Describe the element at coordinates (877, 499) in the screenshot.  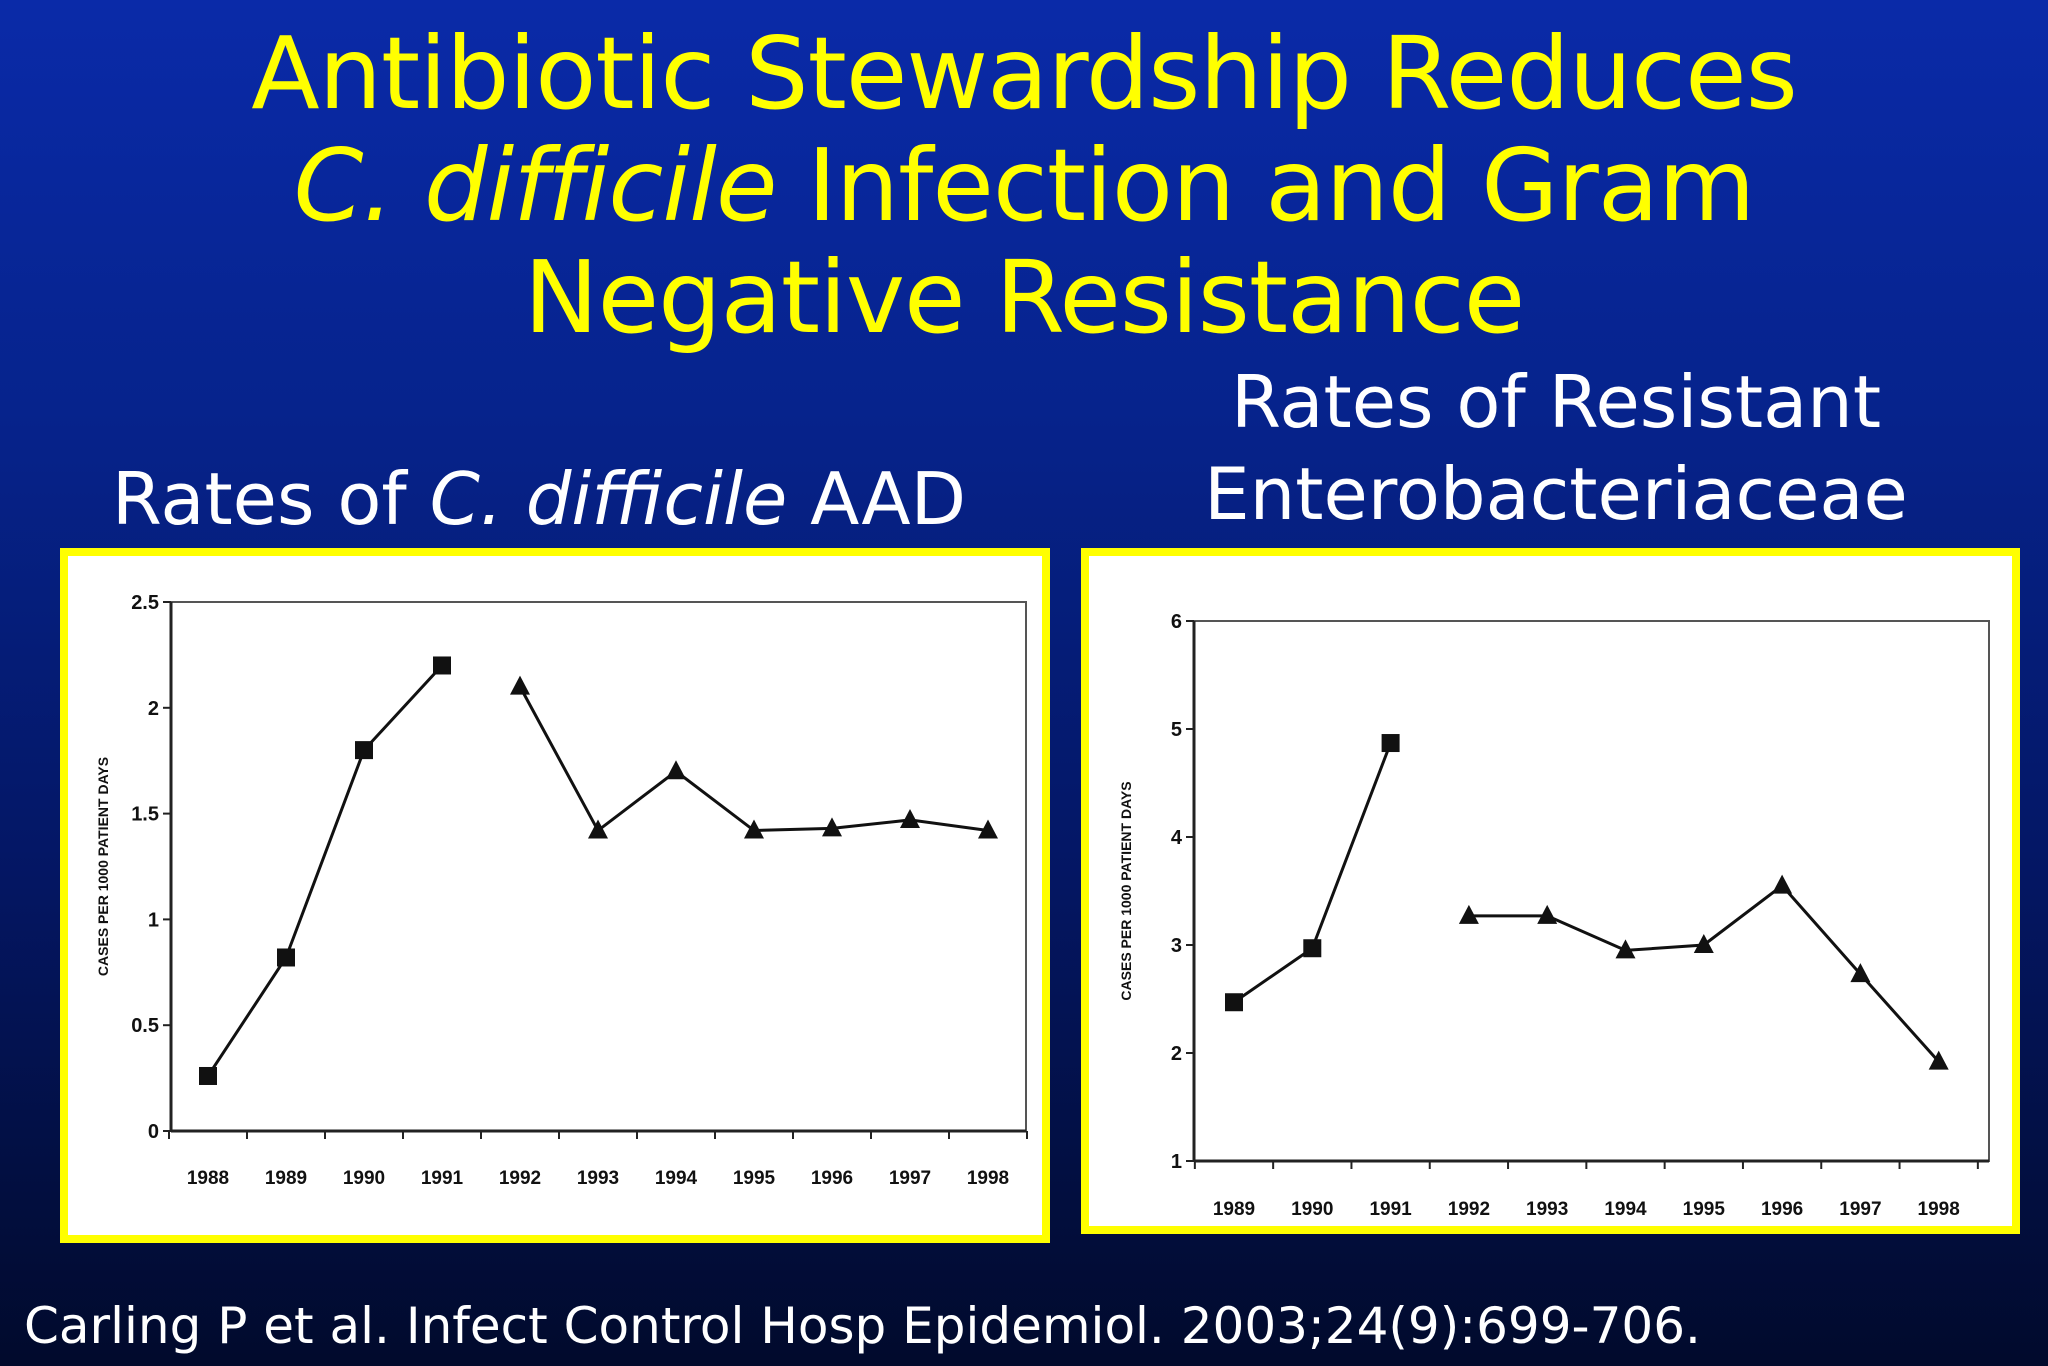
I see `left-title-post: AAD` at that location.